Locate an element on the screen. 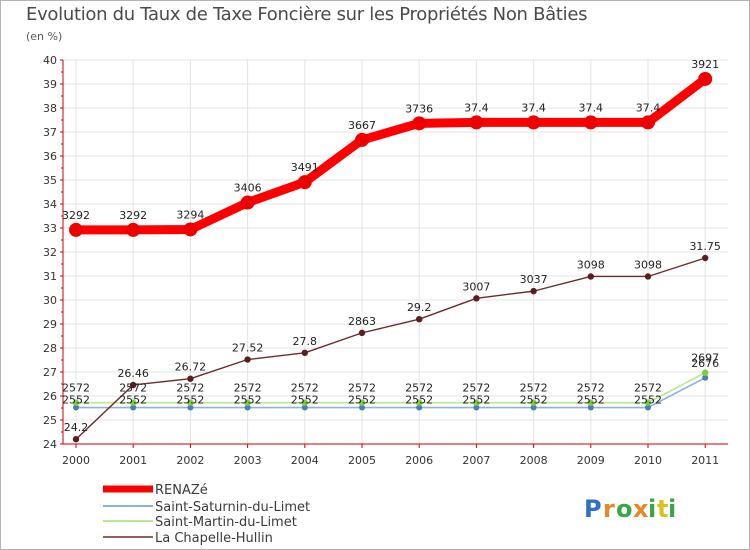 Image resolution: width=750 pixels, height=550 pixels. x-tick-label: 2011 is located at coordinates (705, 460).